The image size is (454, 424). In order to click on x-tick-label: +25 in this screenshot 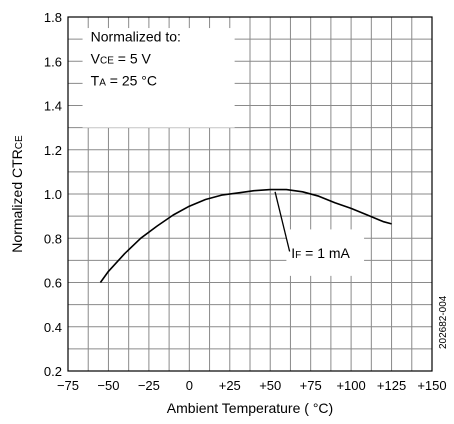, I will do `click(230, 385)`.